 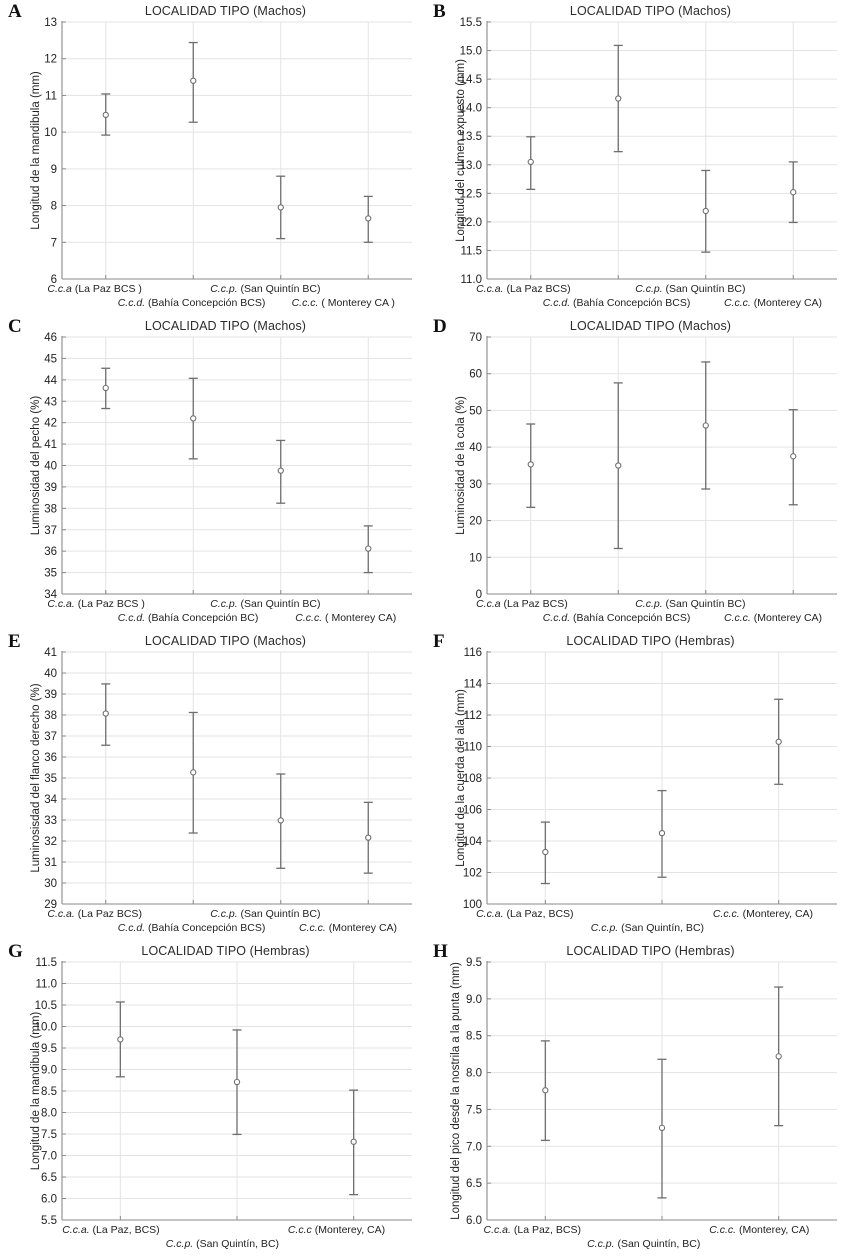 I want to click on y-tick-label: 12.0, so click(x=471, y=223).